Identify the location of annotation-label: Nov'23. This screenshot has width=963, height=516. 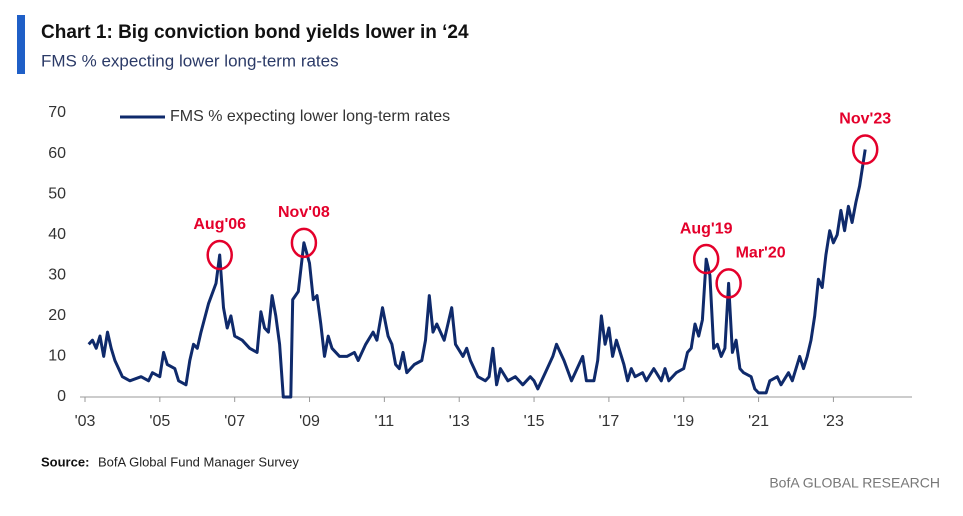
(865, 119).